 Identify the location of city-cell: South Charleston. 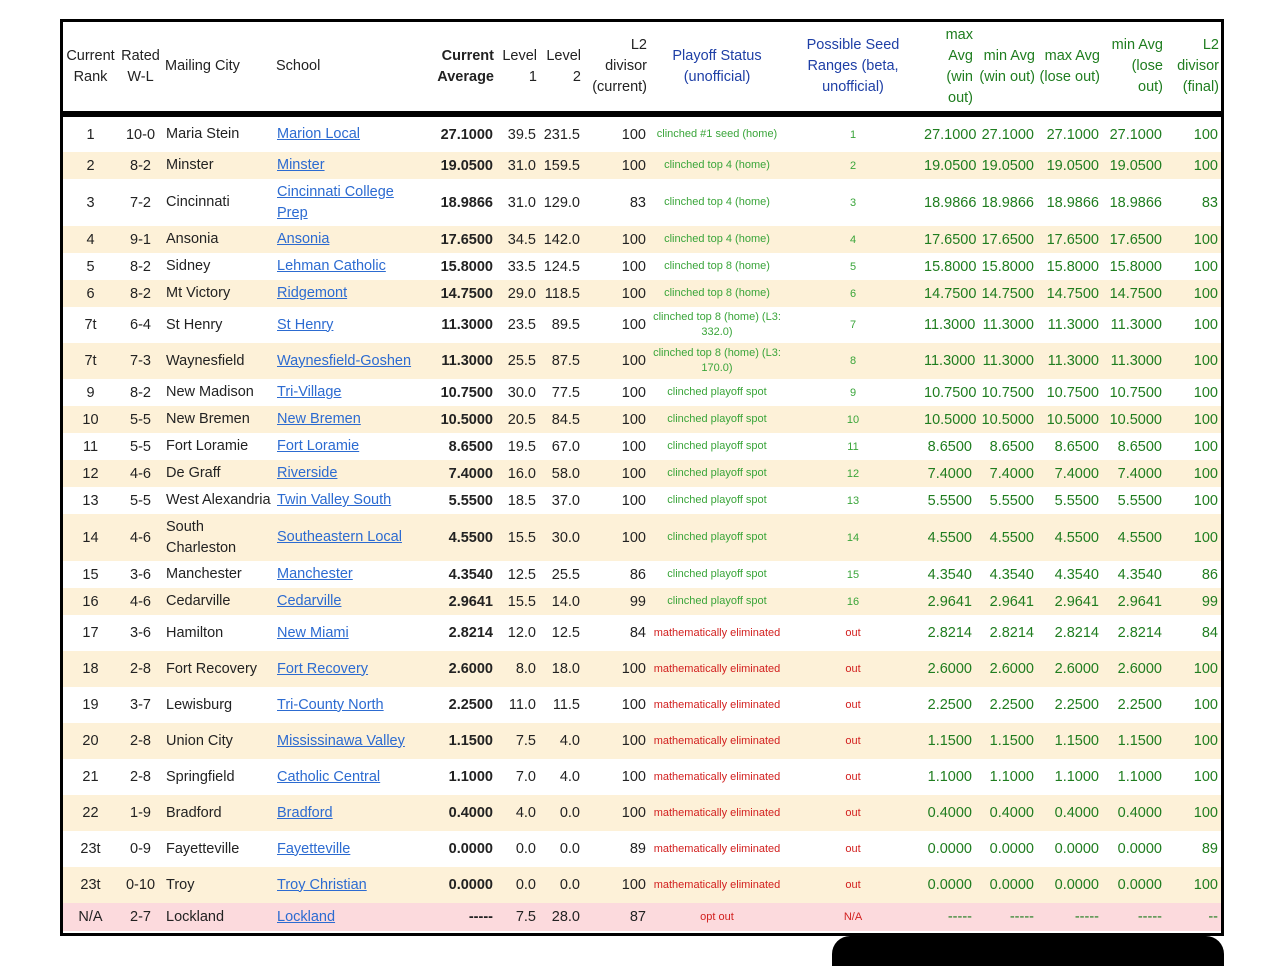
(218, 537).